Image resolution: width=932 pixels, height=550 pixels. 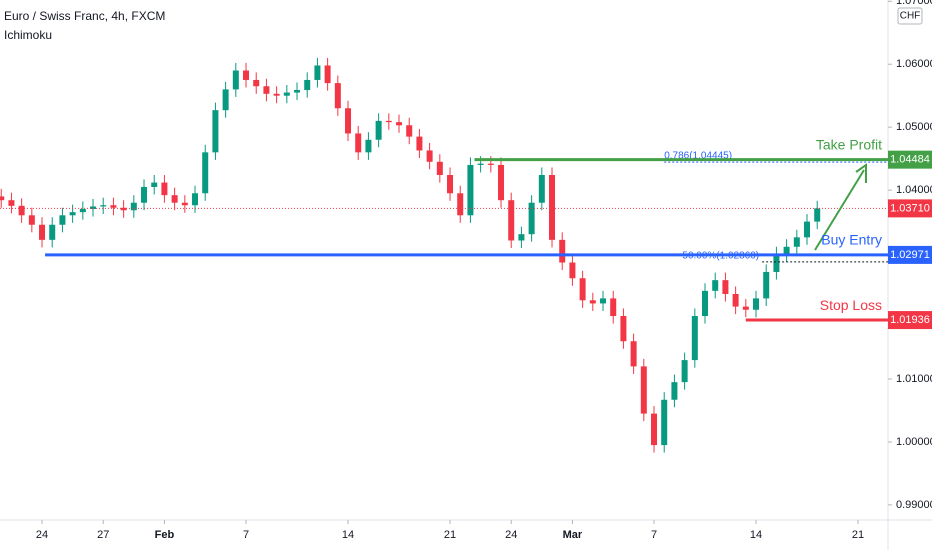 What do you see at coordinates (84, 16) in the screenshot?
I see `chart-title: Euro / Swiss Franc, 4h, FXCM` at bounding box center [84, 16].